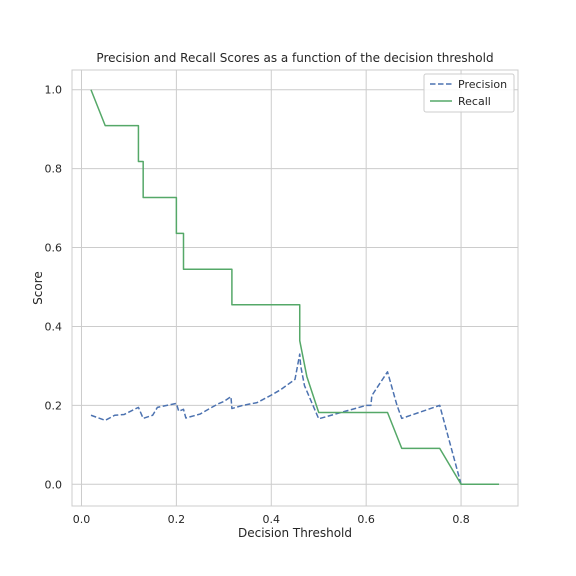 This screenshot has height=576, width=576. I want to click on legend: Precision Recall, so click(469, 93).